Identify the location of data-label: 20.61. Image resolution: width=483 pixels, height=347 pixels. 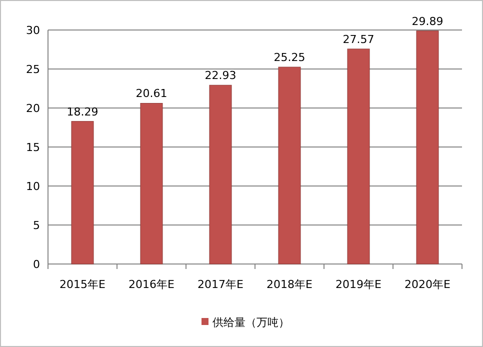
(152, 93).